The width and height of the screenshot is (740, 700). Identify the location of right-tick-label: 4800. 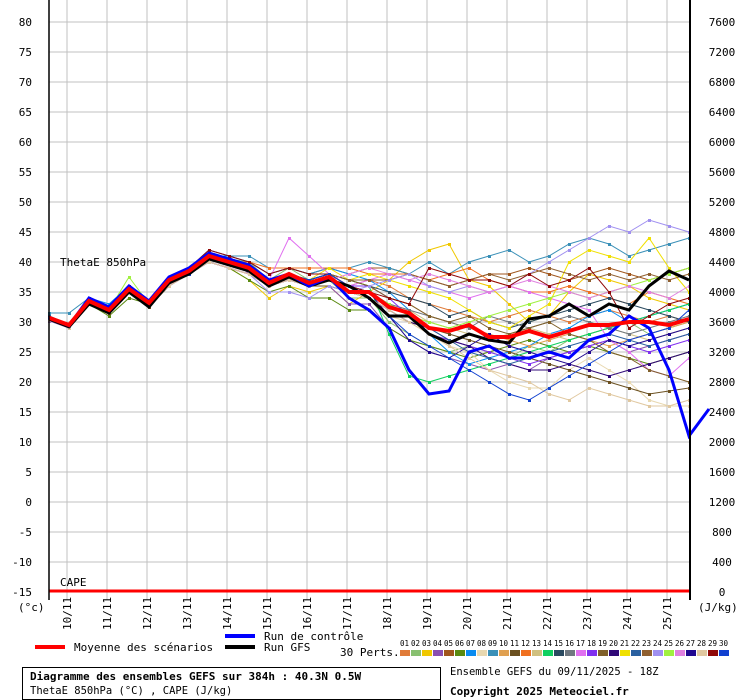
(722, 232).